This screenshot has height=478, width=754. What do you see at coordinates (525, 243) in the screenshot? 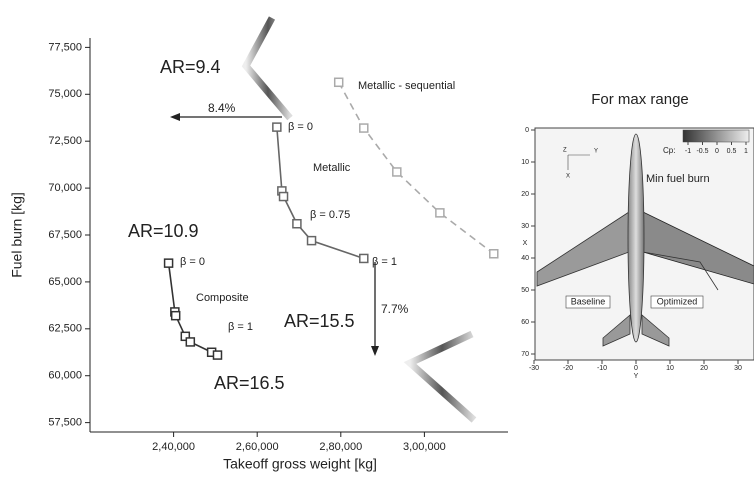
I see `inset-y-label: X` at bounding box center [525, 243].